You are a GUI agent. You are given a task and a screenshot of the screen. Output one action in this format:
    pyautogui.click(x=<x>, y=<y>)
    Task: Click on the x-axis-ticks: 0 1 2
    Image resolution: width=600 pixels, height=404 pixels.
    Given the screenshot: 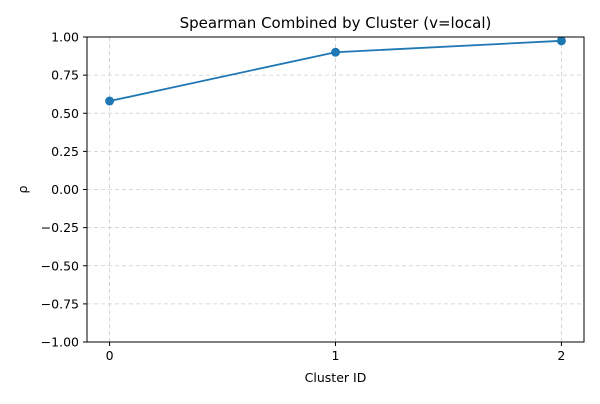 What is the action you would take?
    pyautogui.click(x=335, y=352)
    